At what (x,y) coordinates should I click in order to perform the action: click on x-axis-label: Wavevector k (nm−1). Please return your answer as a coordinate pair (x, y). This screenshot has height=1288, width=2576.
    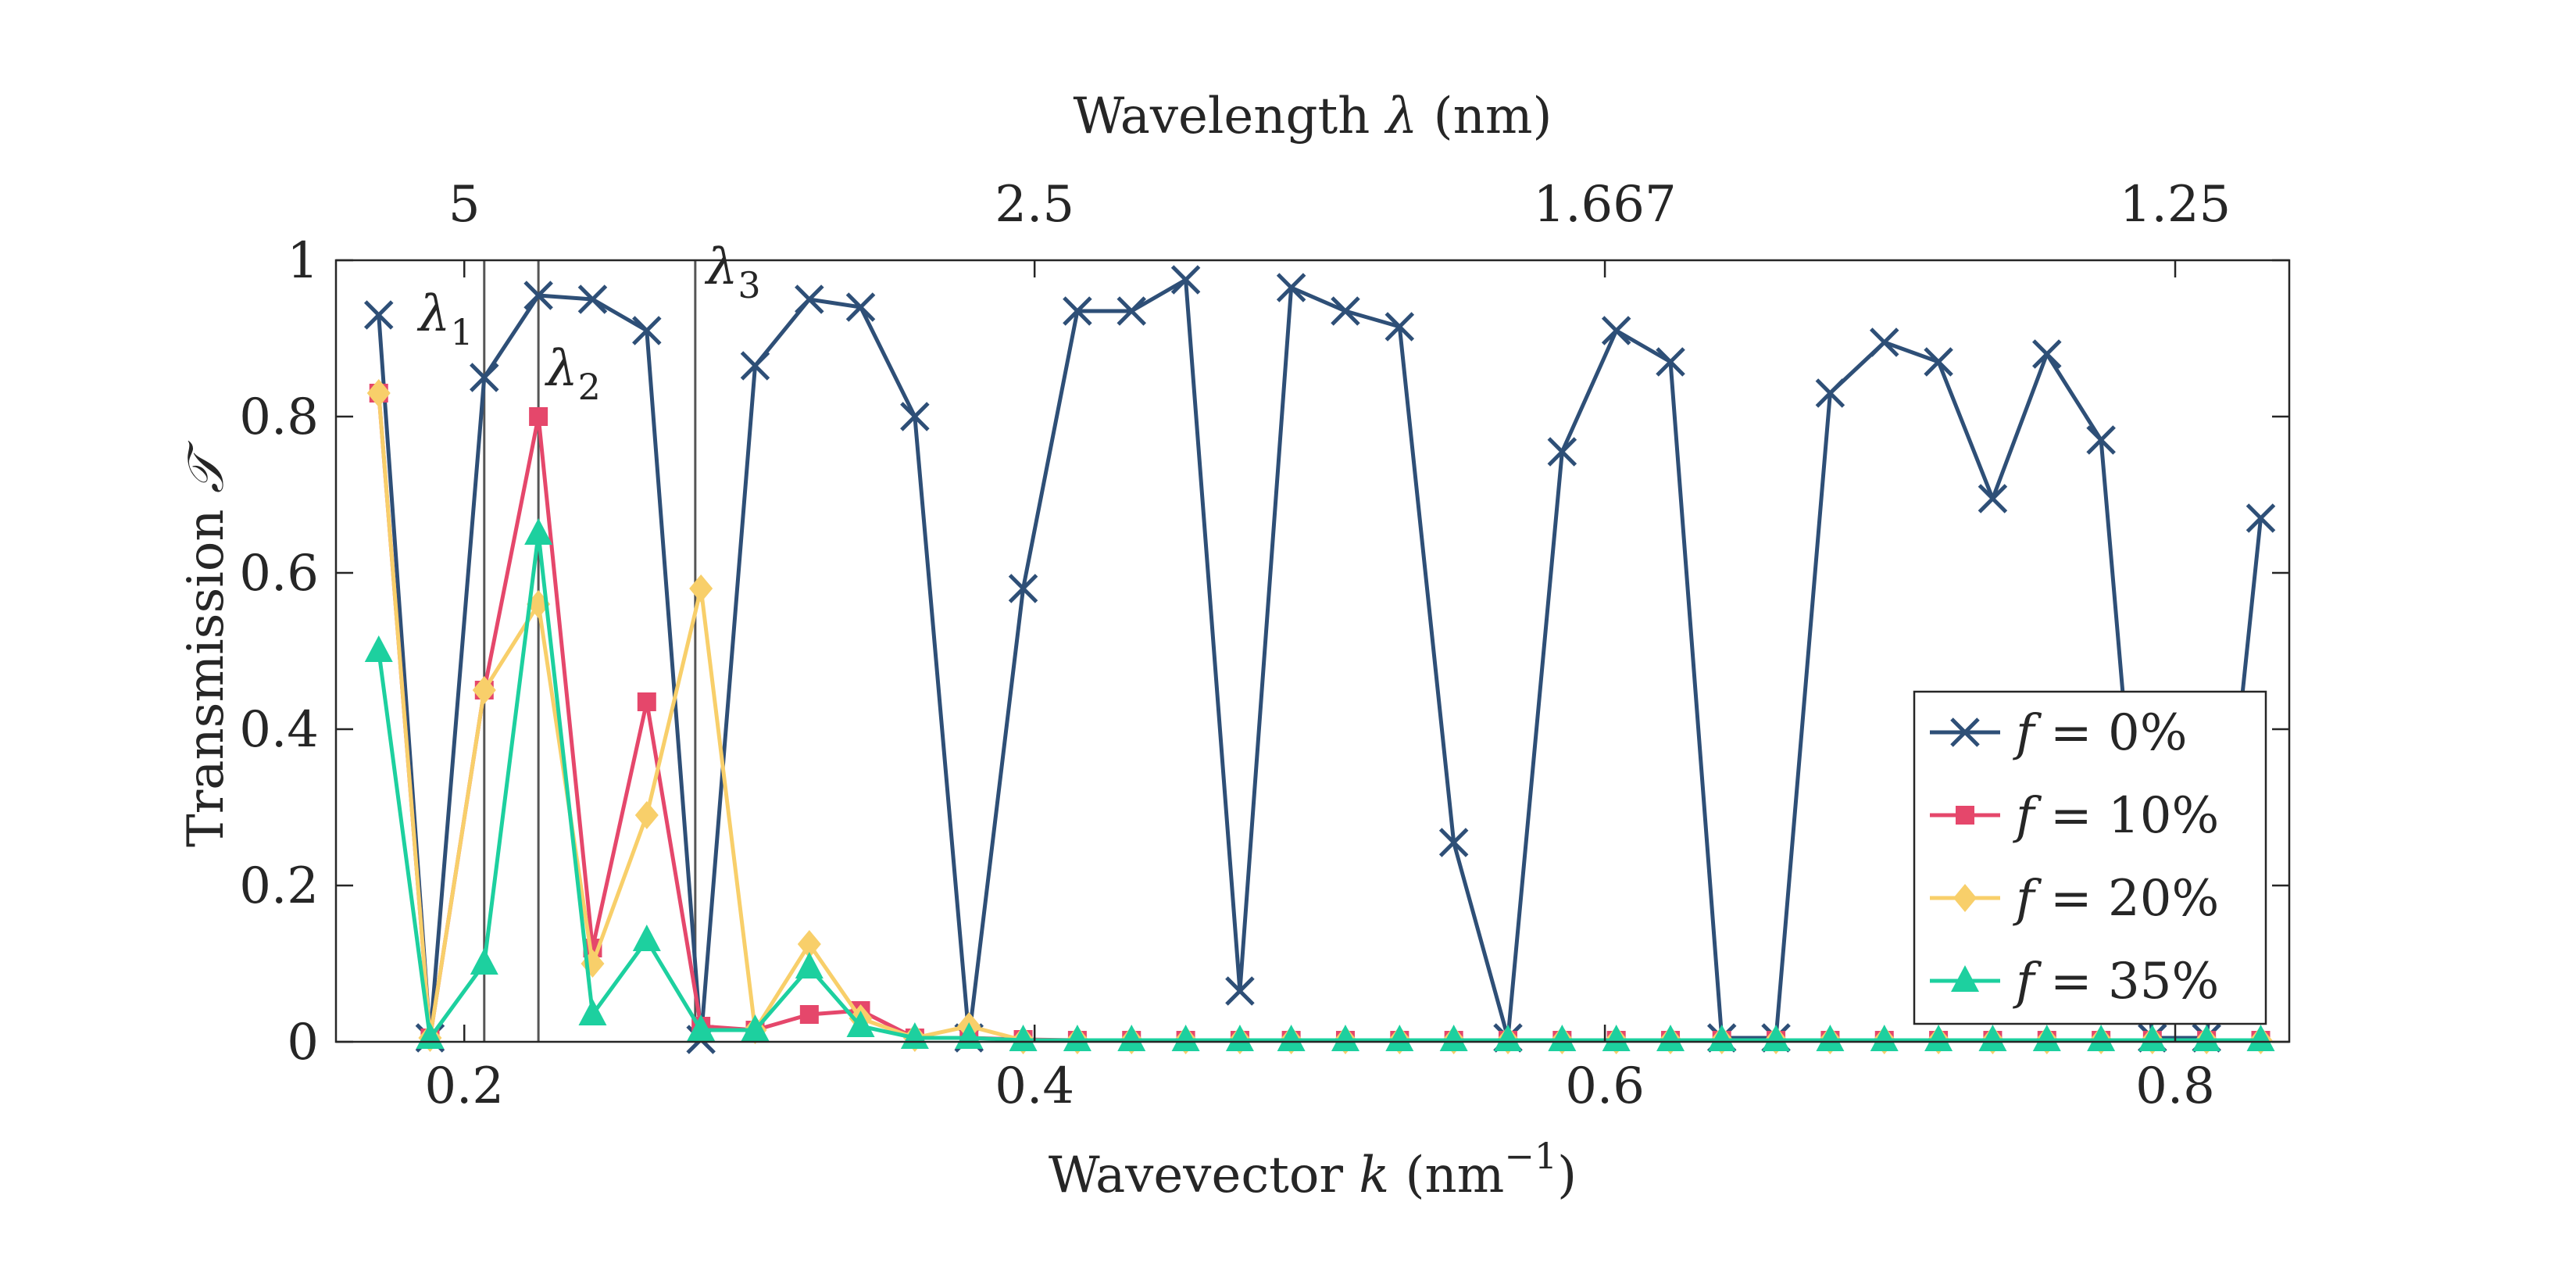
    Looking at the image, I should click on (1313, 1169).